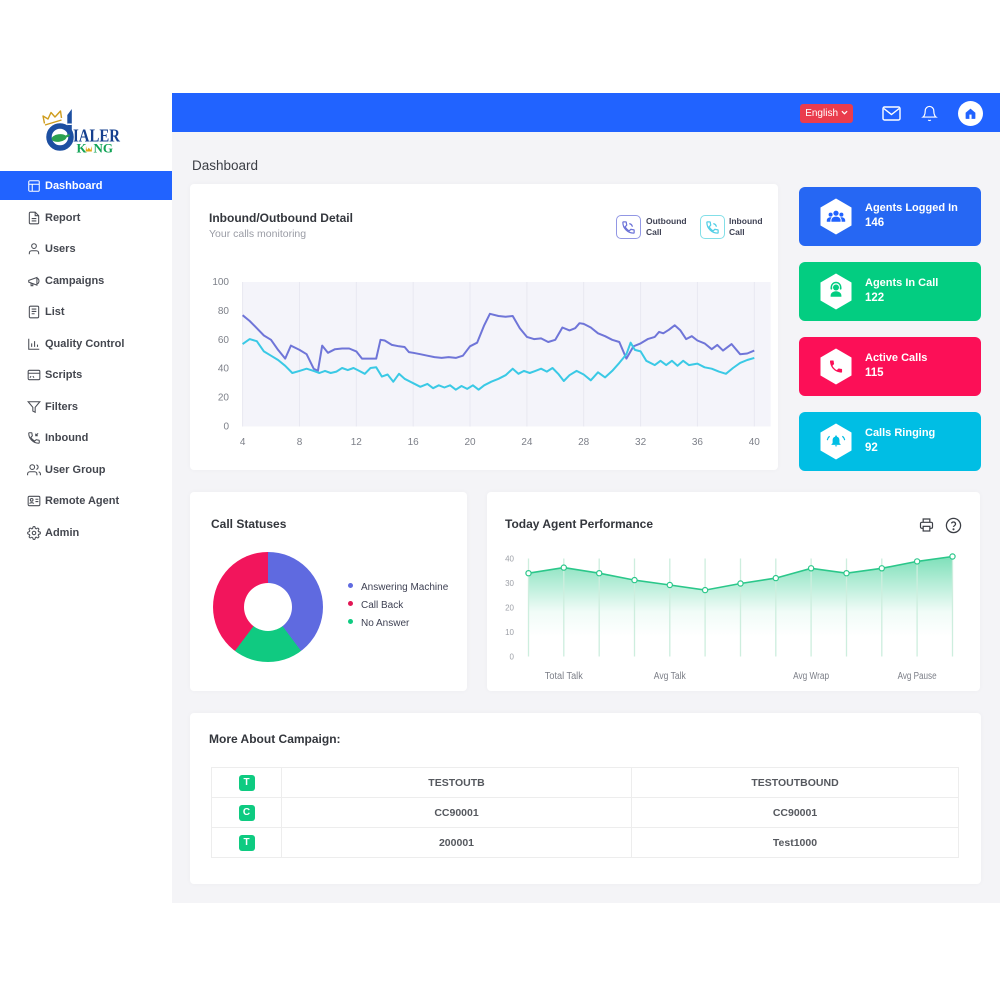 The height and width of the screenshot is (1000, 1000). I want to click on svg-text: 30, so click(509, 583).